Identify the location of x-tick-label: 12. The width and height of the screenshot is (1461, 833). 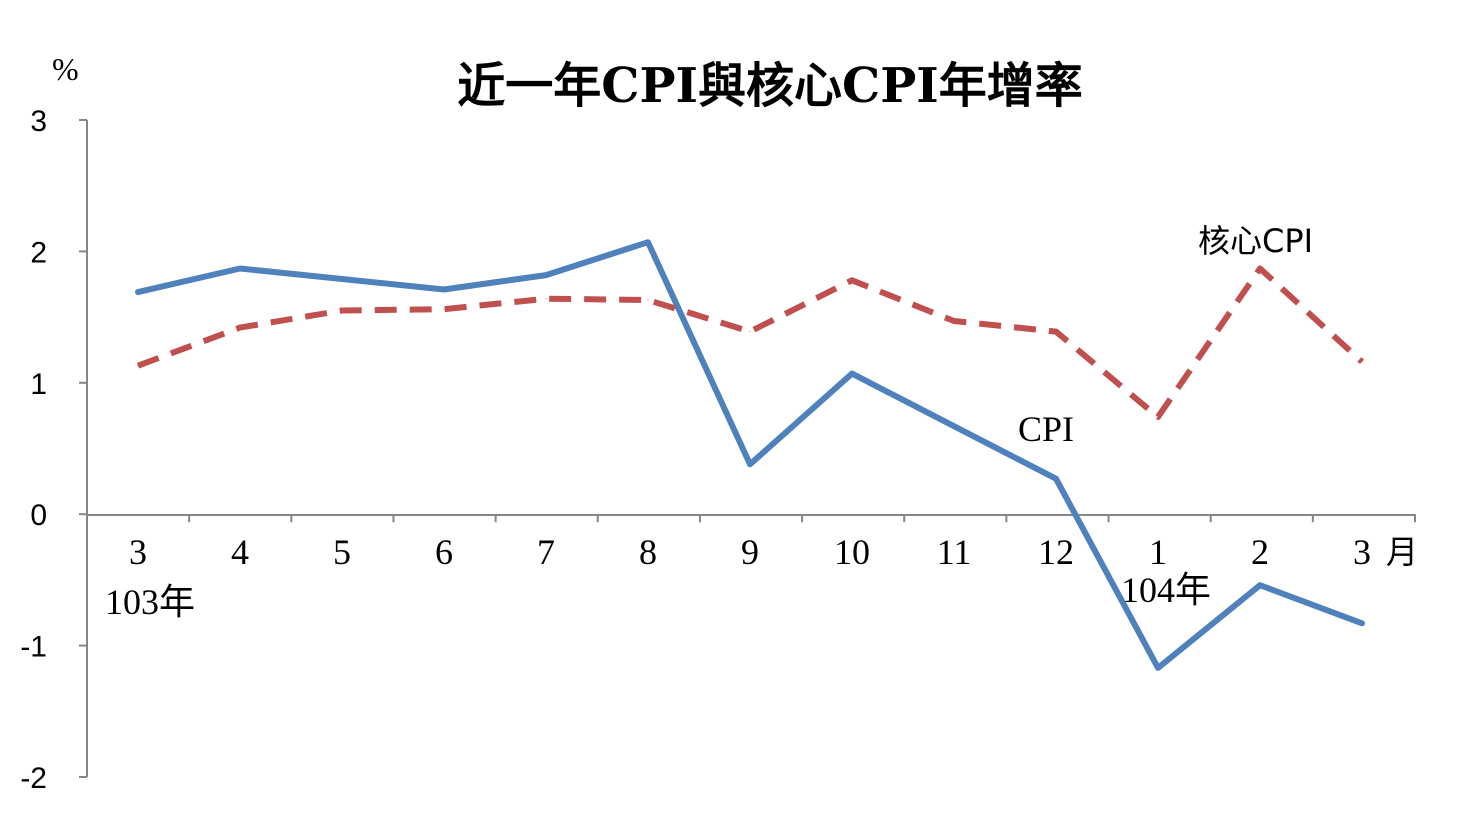
(1056, 552).